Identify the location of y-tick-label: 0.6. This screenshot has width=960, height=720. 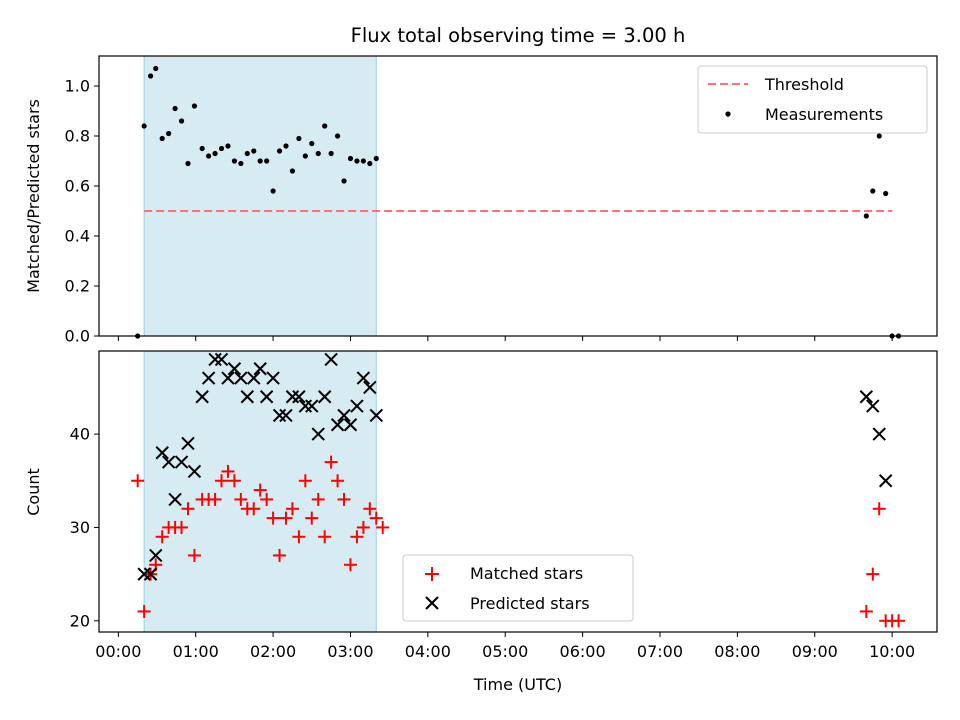
(77, 186).